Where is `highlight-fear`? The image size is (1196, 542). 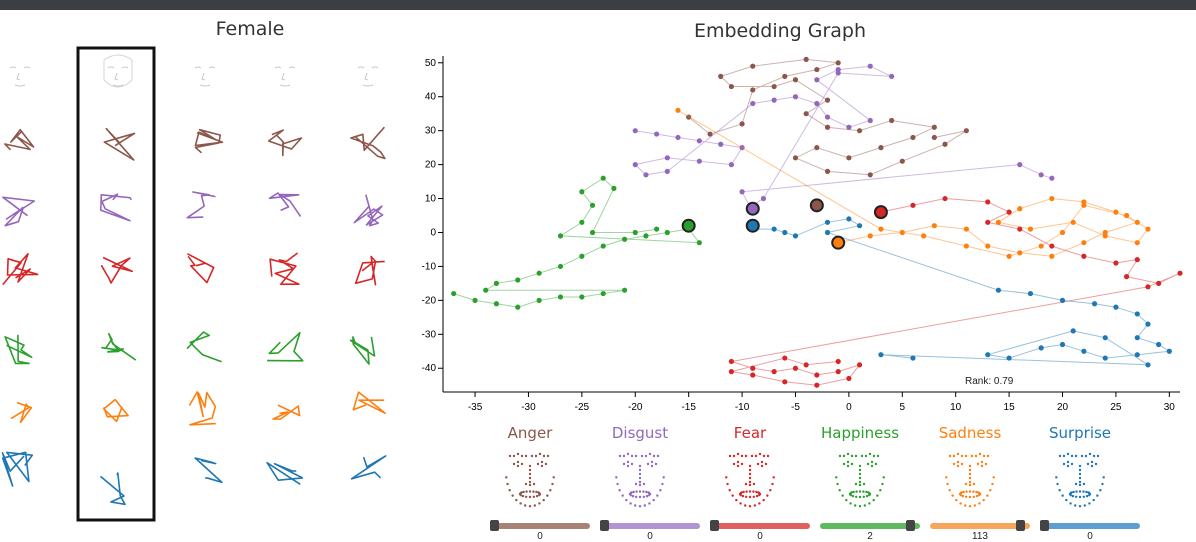
highlight-fear is located at coordinates (880, 212).